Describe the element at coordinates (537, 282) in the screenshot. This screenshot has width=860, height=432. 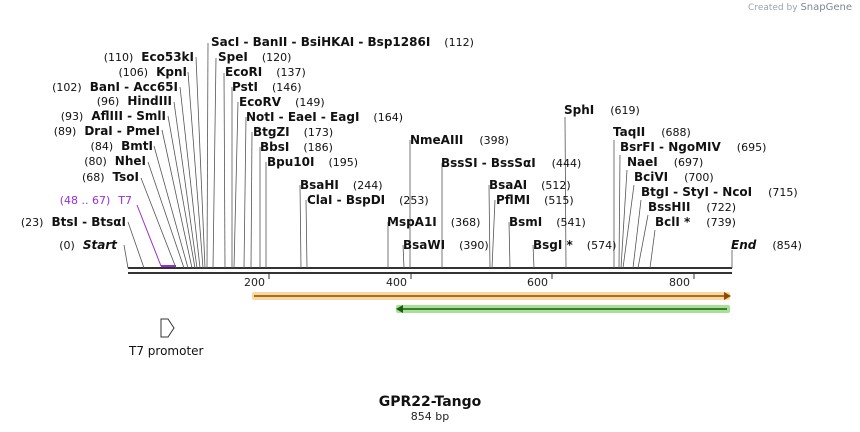
I see `ruler-tick-label: 600` at that location.